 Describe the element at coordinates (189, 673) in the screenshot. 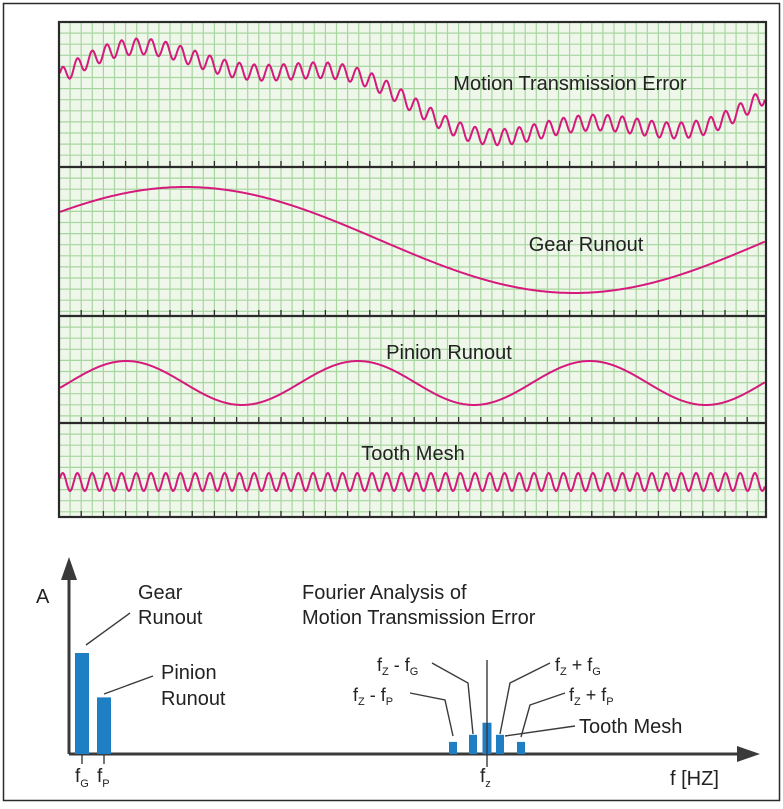

I see `pinion-runout-label-line1: Pinion` at that location.